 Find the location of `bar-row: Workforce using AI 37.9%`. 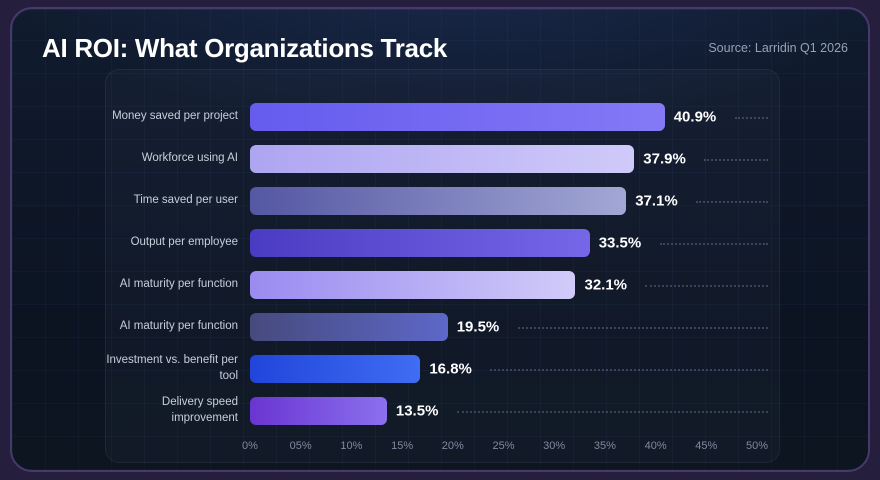

bar-row: Workforce using AI 37.9% is located at coordinates (437, 159).